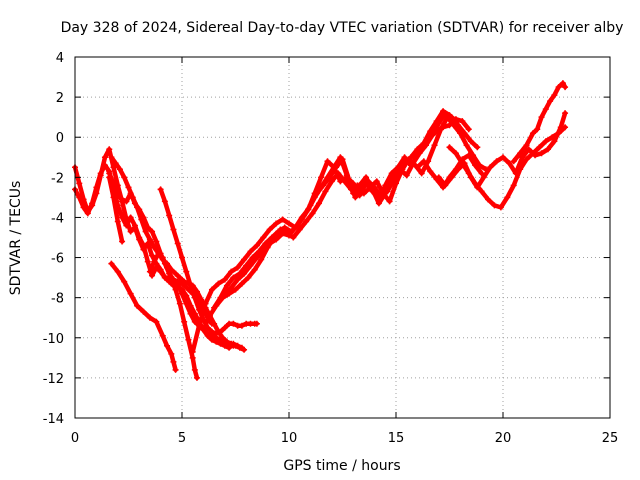 The image size is (640, 480). What do you see at coordinates (57, 178) in the screenshot?
I see `y-tick-label: -2` at bounding box center [57, 178].